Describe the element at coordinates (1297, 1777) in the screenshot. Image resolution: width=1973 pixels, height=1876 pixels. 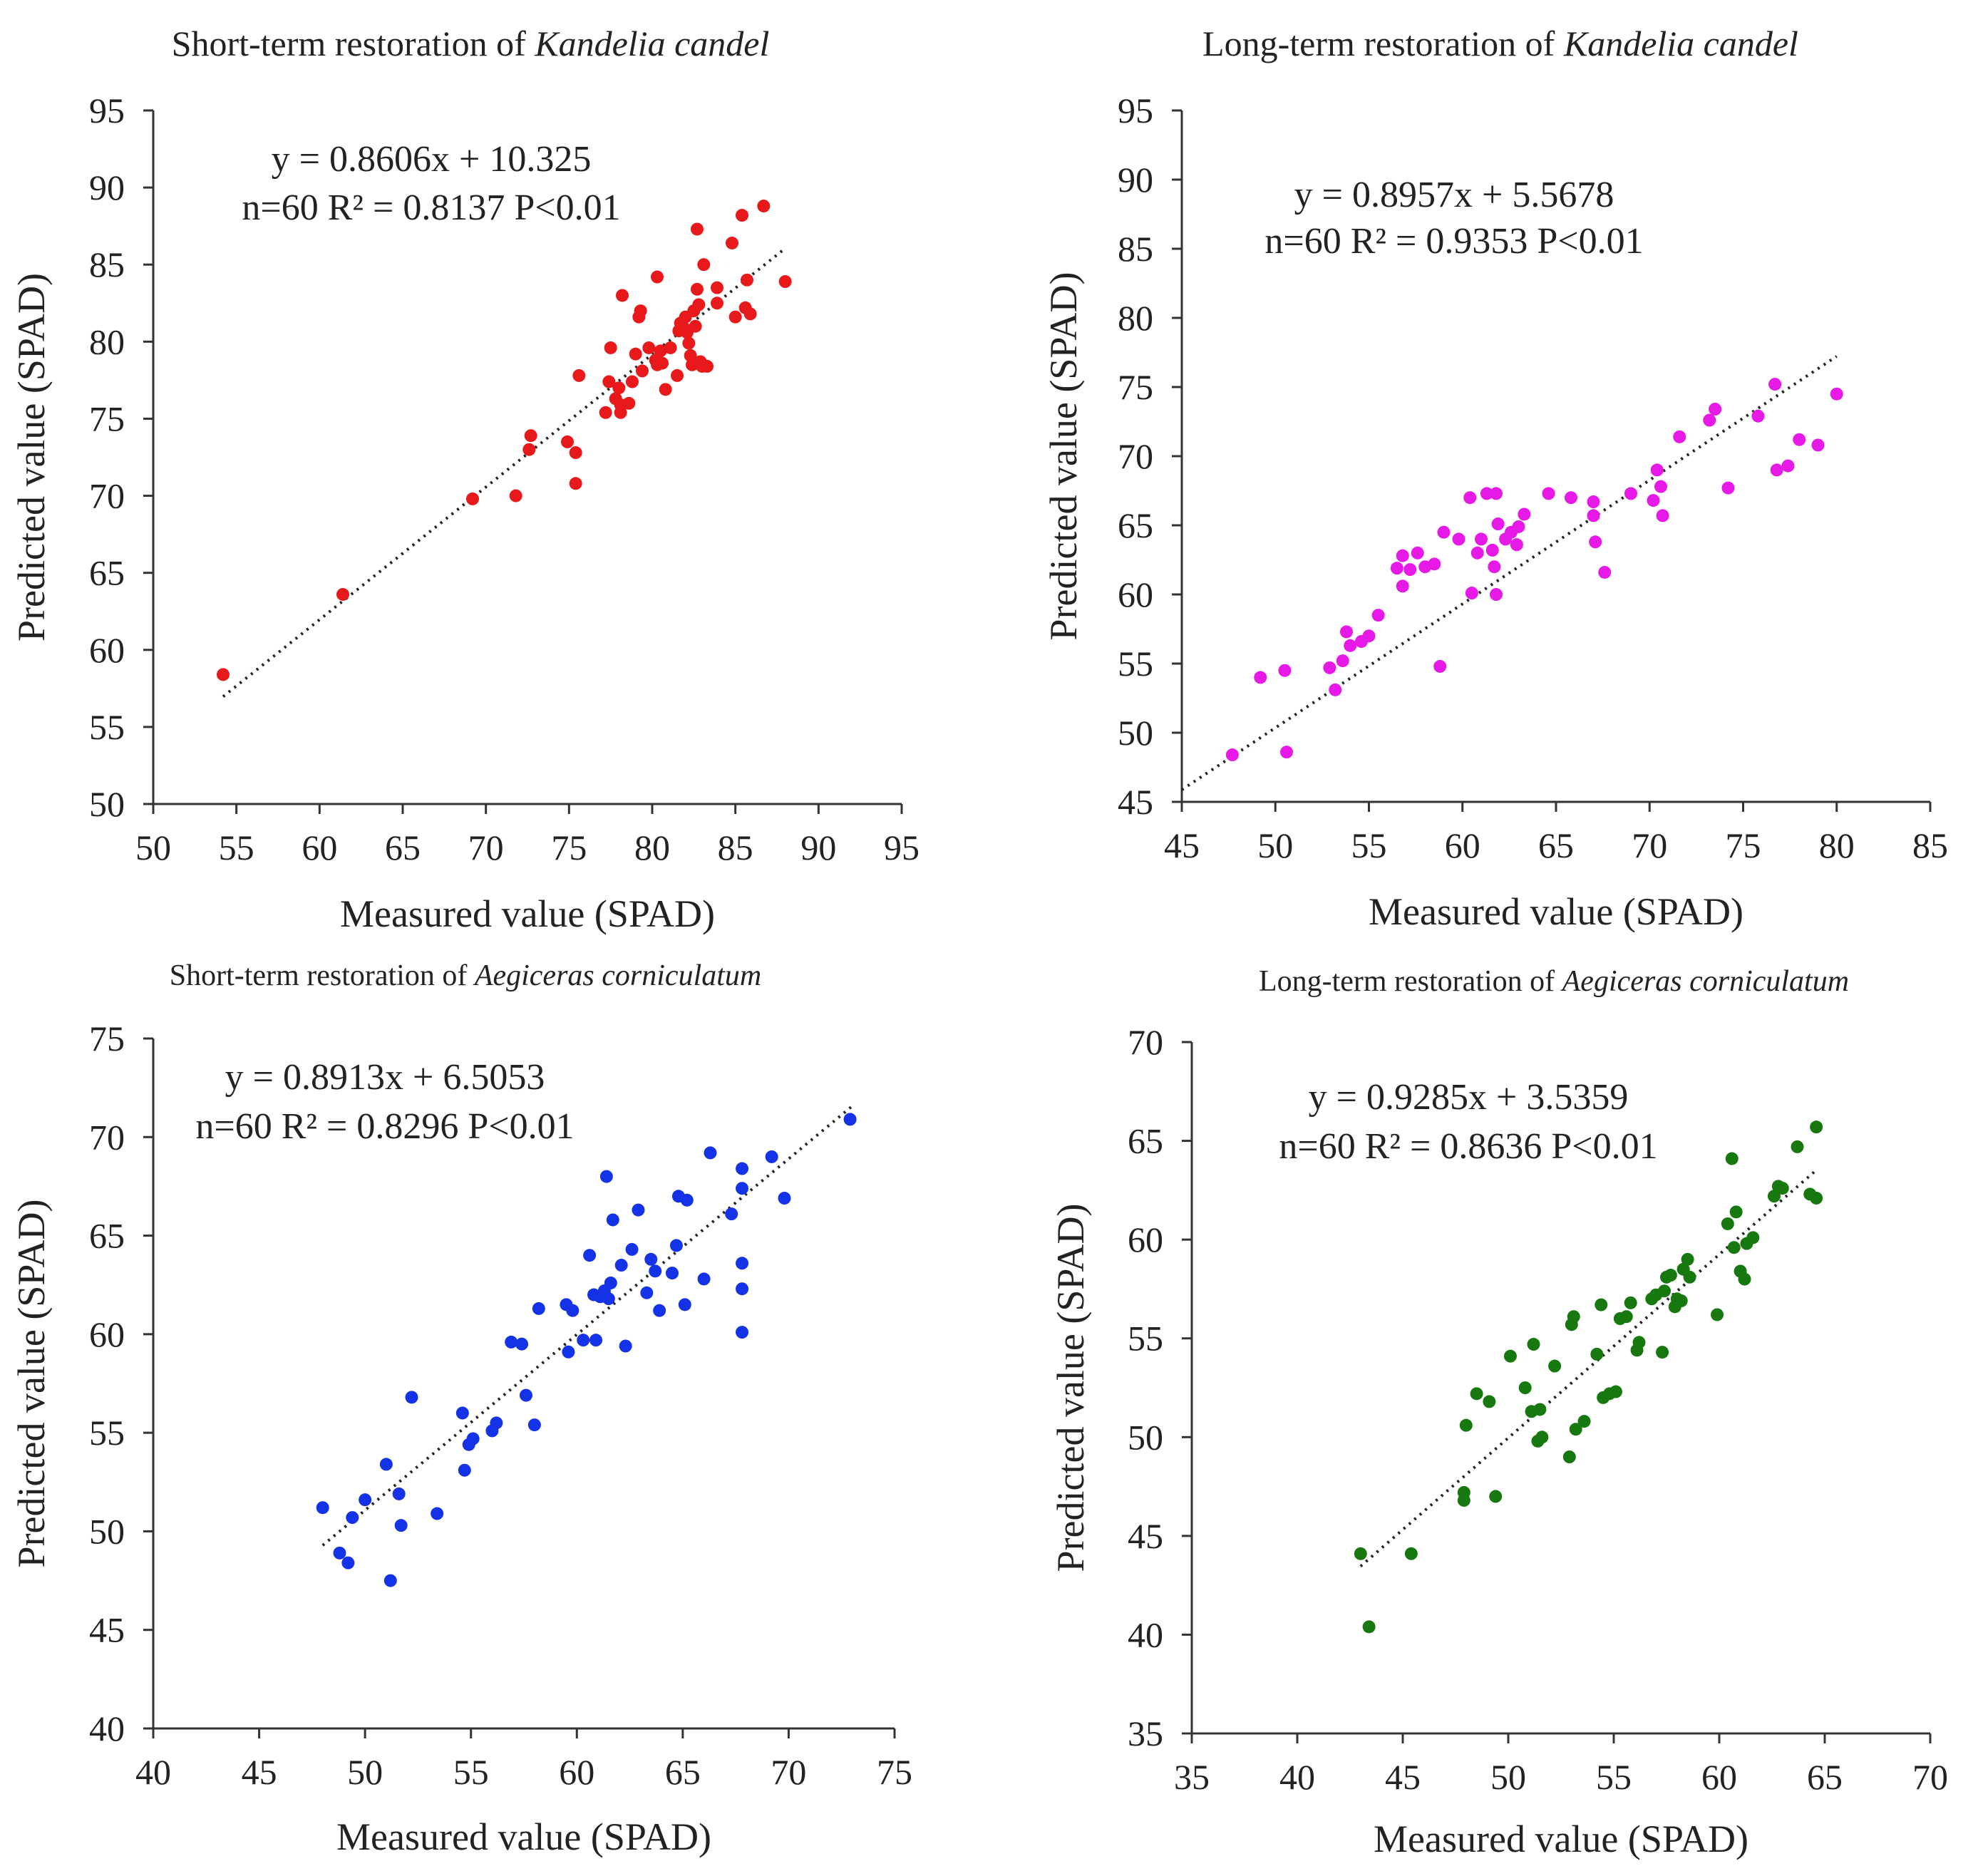
I see `x-tick-label: 40` at that location.